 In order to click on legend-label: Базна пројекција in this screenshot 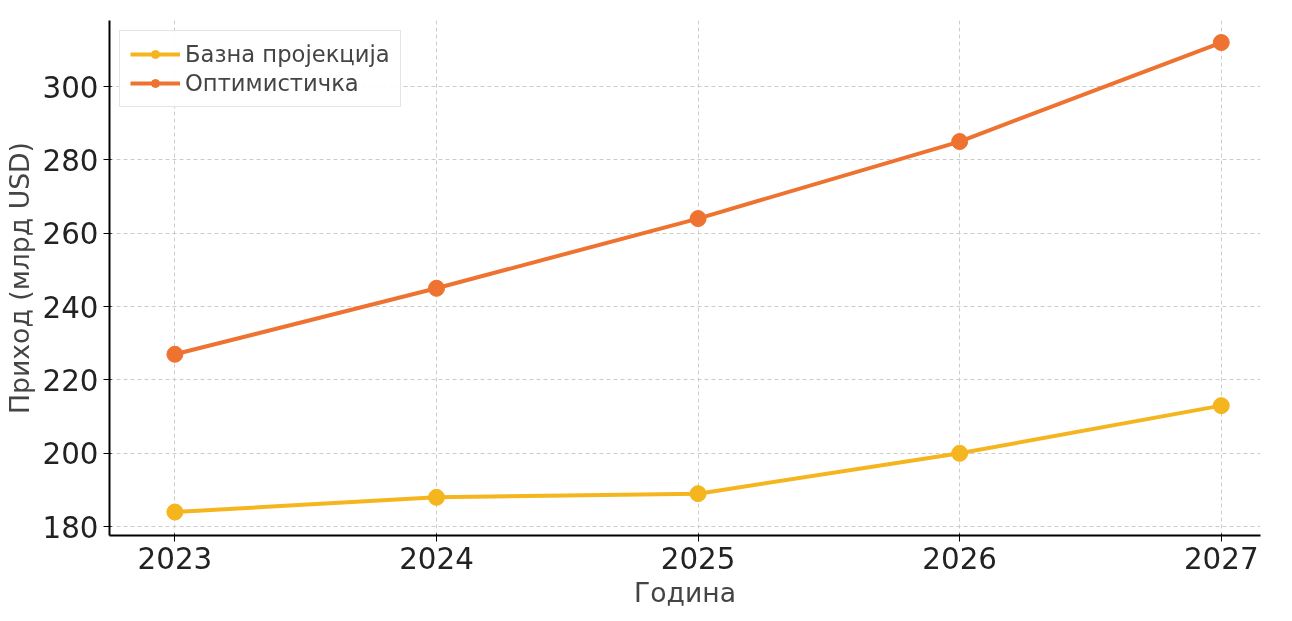, I will do `click(287, 54)`.